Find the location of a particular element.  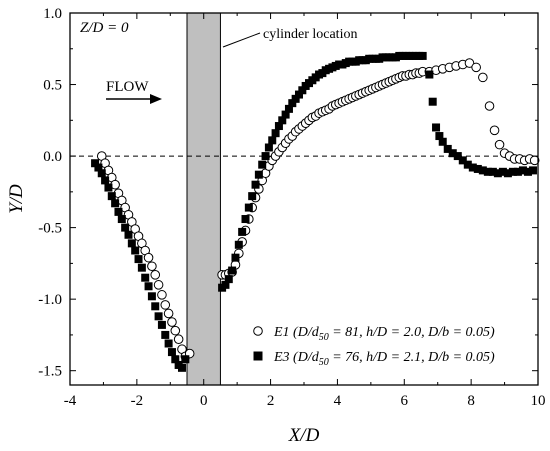

x-tick-label: 10 is located at coordinates (538, 401).